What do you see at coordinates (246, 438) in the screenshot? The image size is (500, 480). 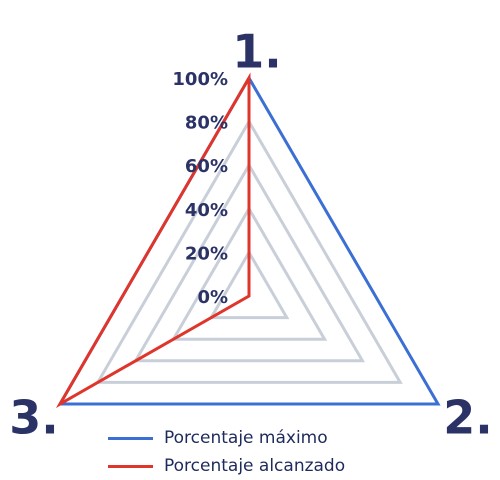 I see `legend-label-max: Porcentaje máximo` at bounding box center [246, 438].